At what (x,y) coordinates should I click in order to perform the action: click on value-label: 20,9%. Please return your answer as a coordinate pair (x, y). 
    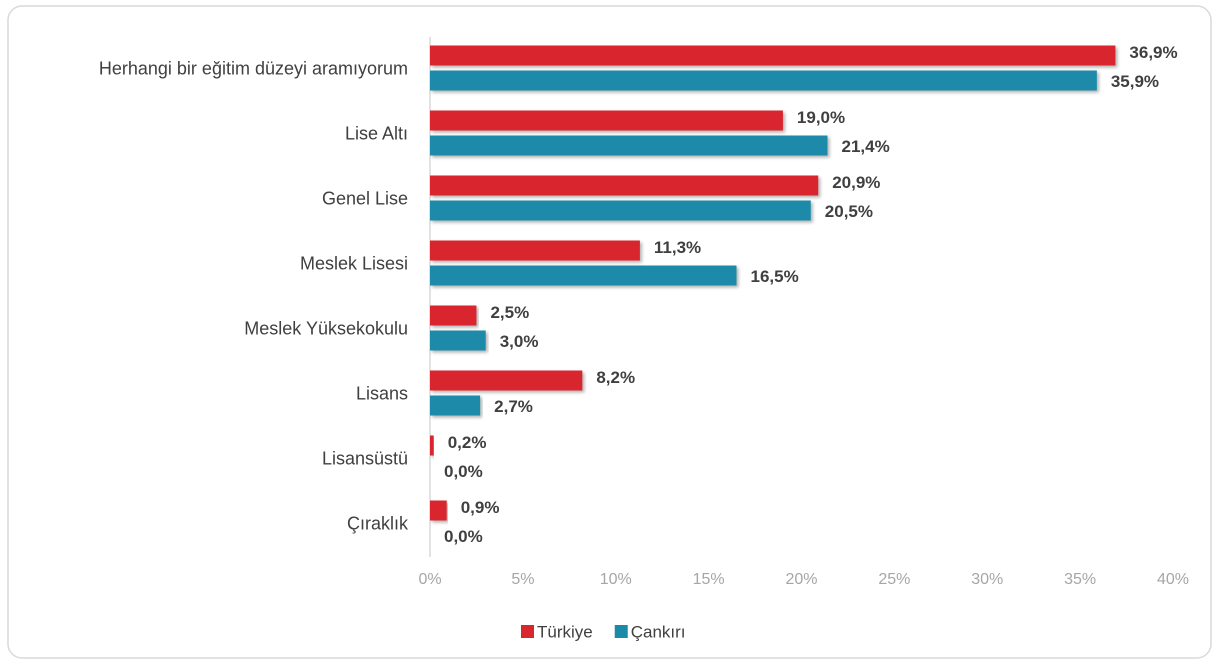
    Looking at the image, I should click on (856, 182).